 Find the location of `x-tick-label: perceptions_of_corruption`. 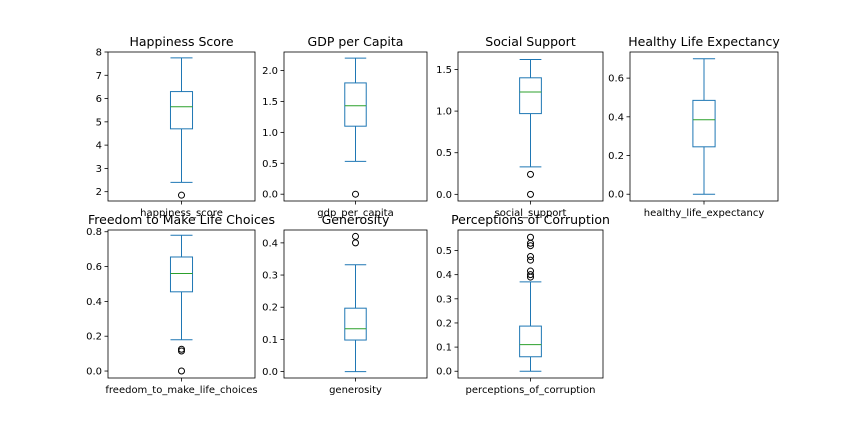

x-tick-label: perceptions_of_corruption is located at coordinates (531, 390).